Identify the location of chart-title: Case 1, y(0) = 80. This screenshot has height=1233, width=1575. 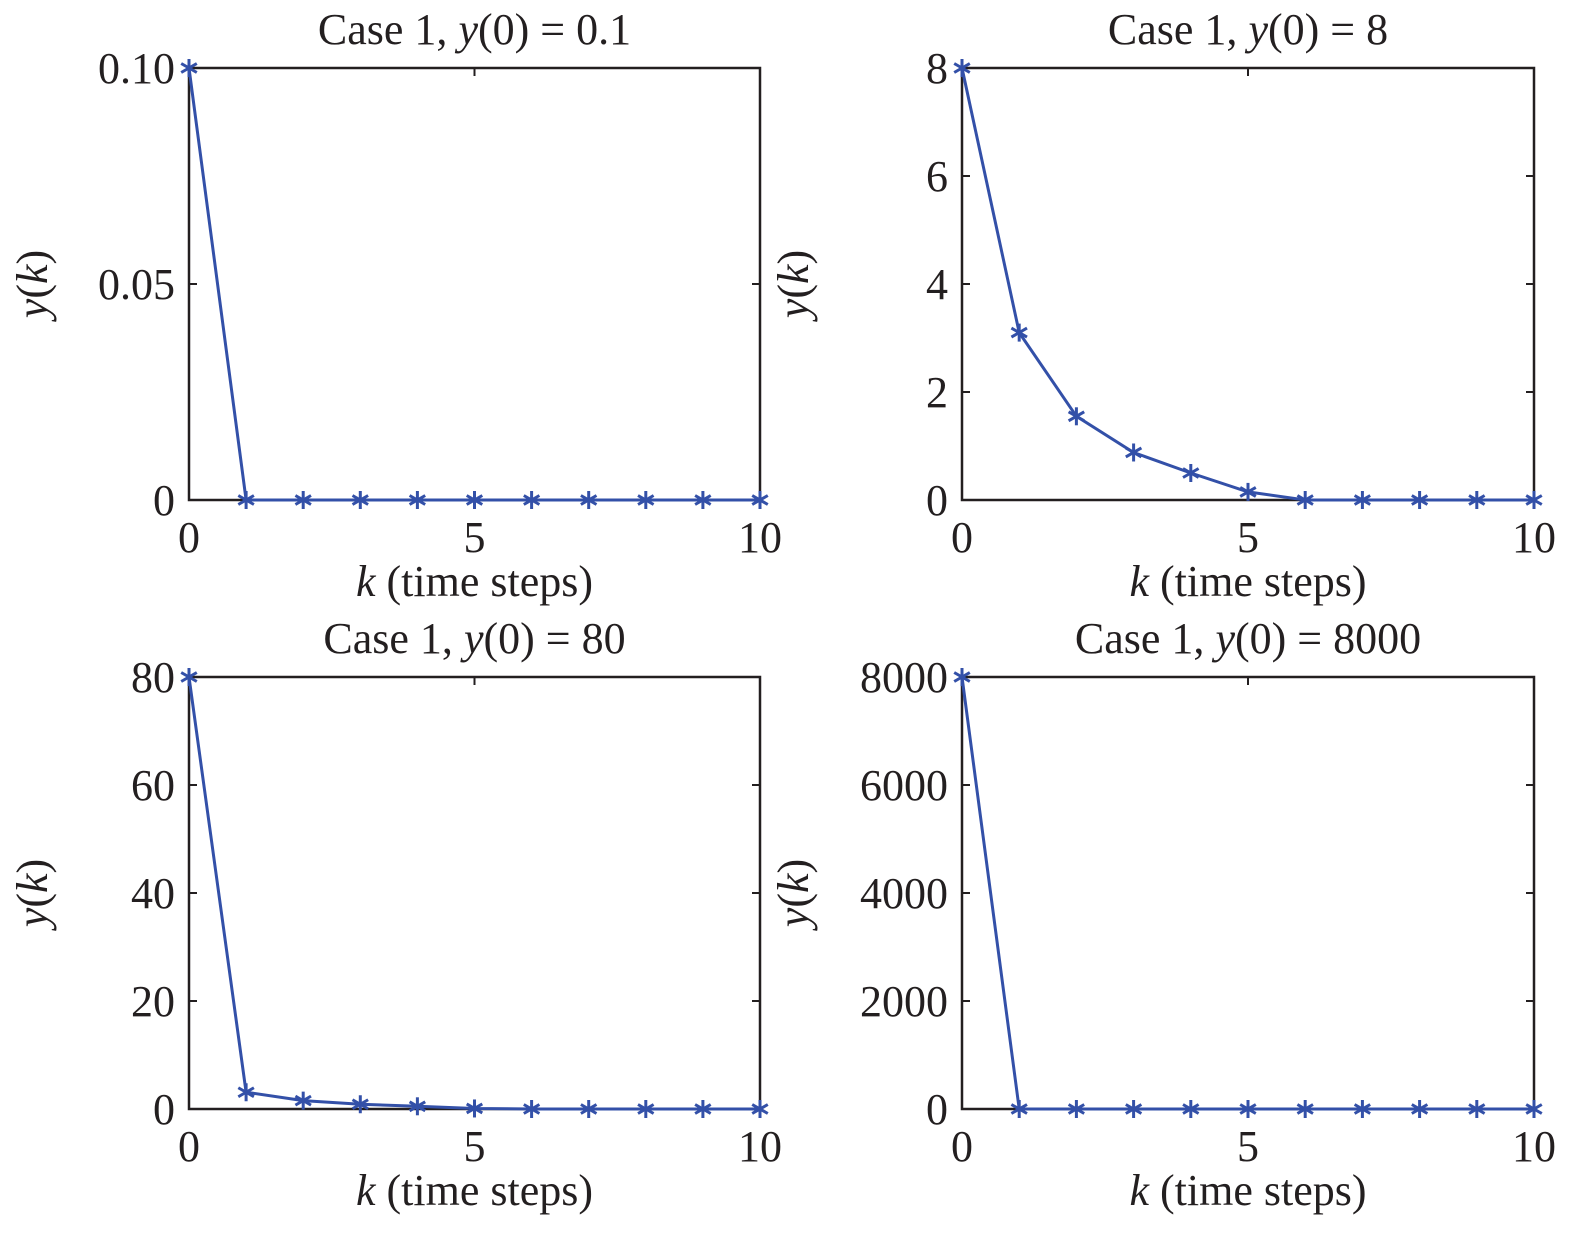
(474, 638).